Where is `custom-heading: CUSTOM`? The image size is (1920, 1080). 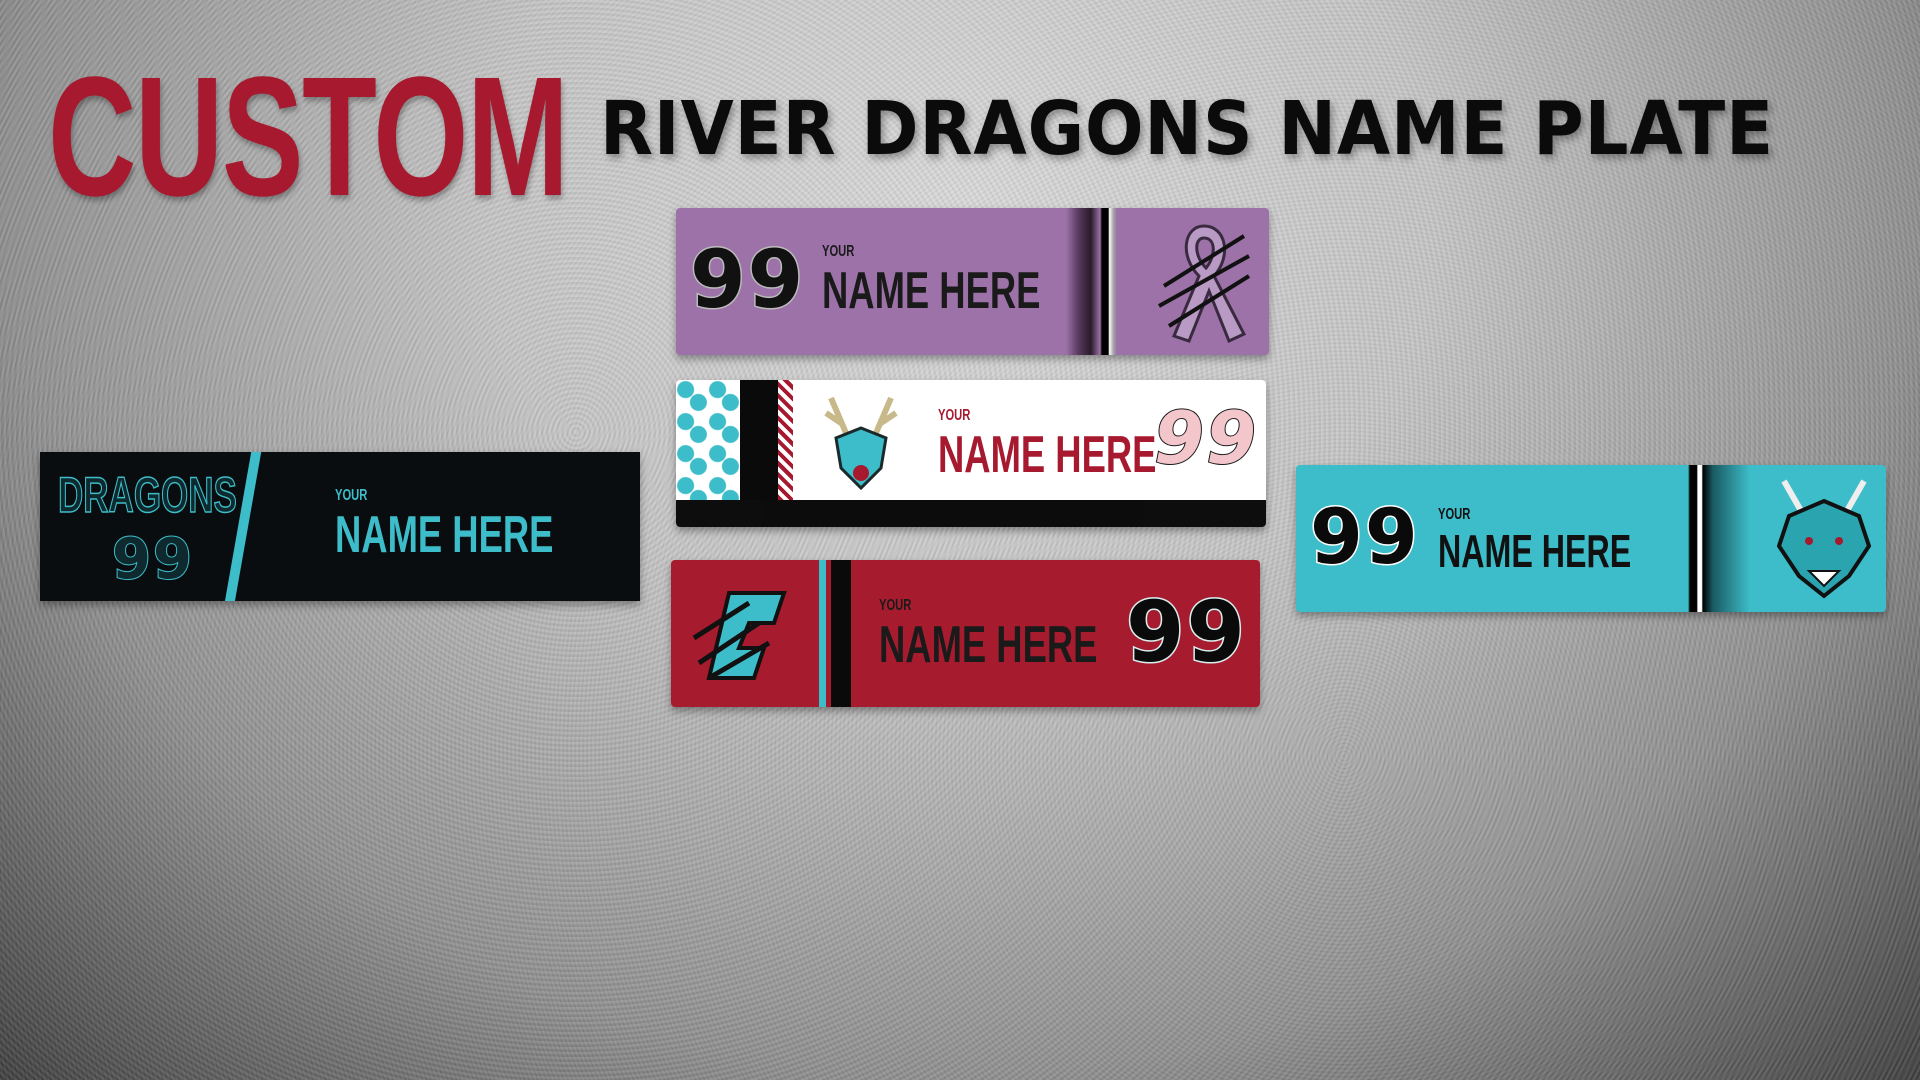
custom-heading: CUSTOM is located at coordinates (308, 137).